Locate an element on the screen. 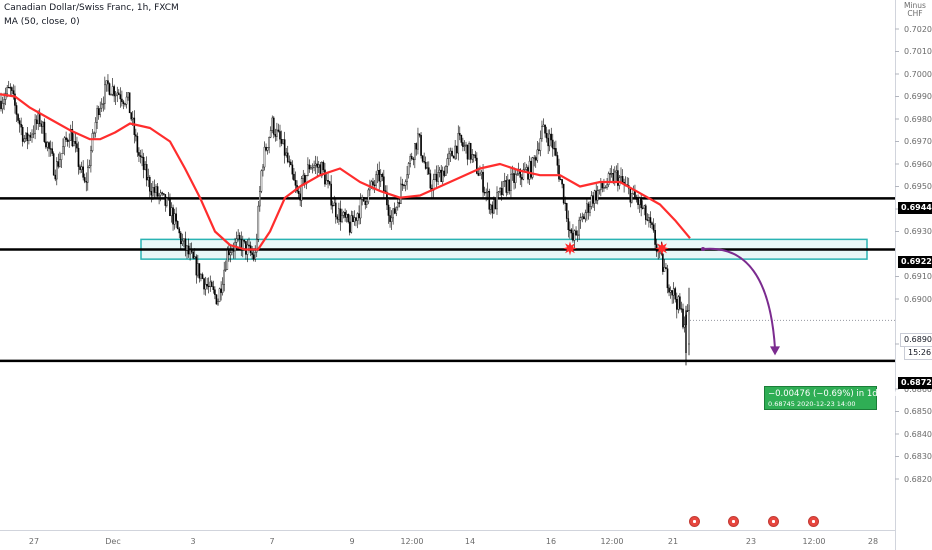 This screenshot has height=550, width=932. time-tick-label: 27 is located at coordinates (34, 541).